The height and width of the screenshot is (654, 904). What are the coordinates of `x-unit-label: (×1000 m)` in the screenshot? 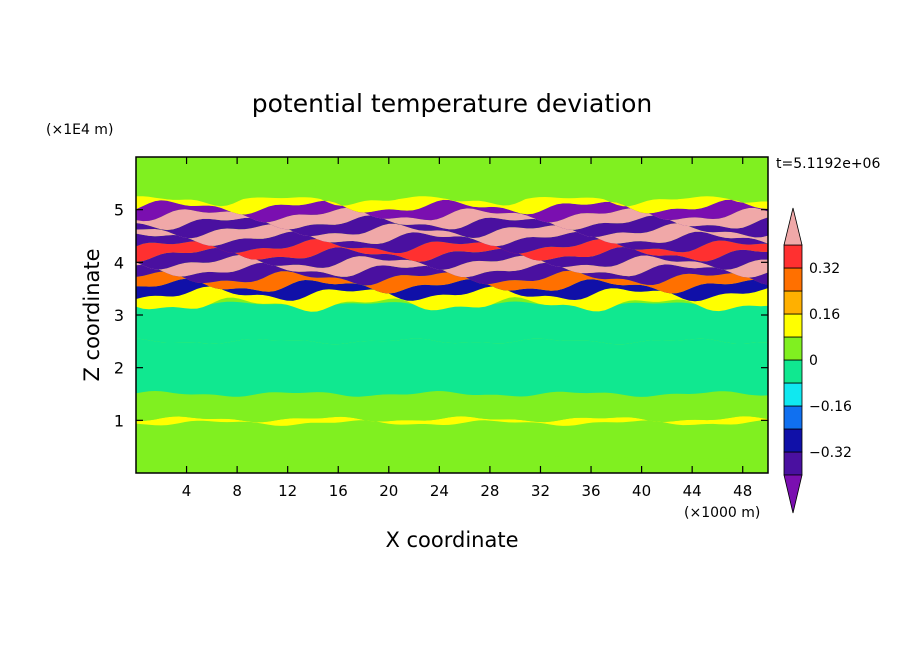 It's located at (722, 513).